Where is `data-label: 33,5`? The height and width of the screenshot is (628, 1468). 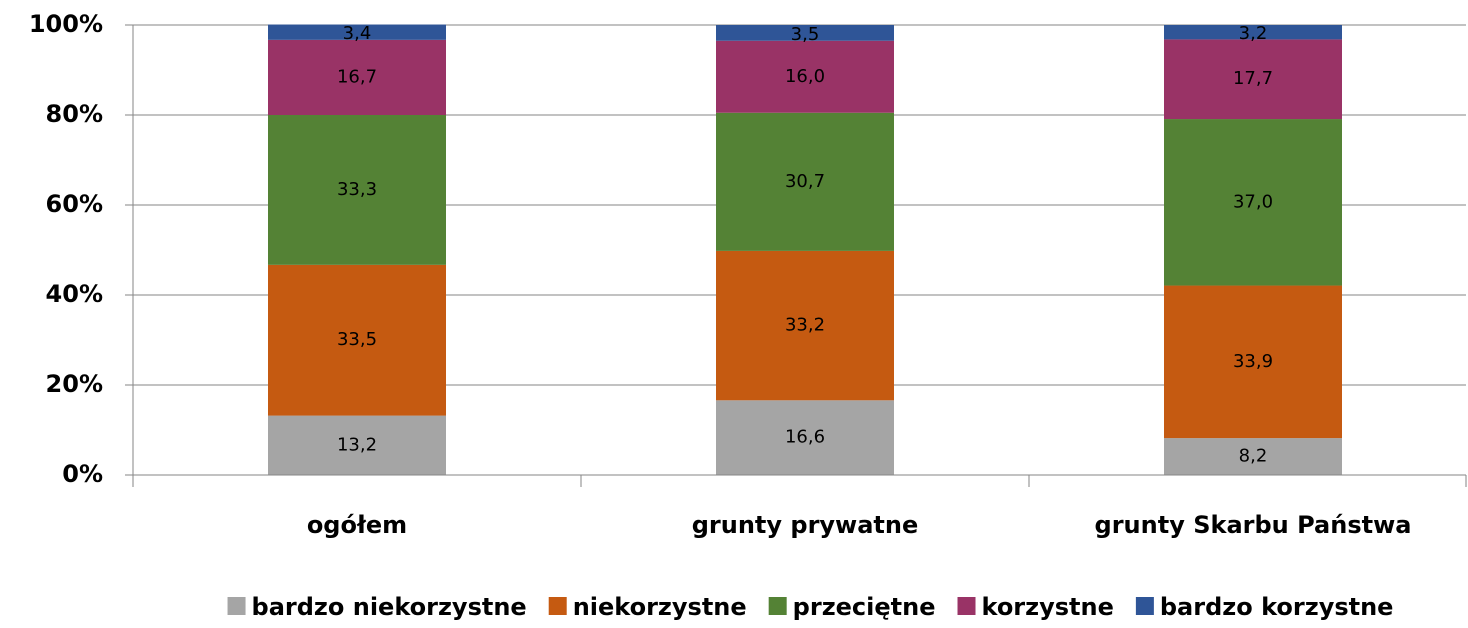 data-label: 33,5 is located at coordinates (357, 339).